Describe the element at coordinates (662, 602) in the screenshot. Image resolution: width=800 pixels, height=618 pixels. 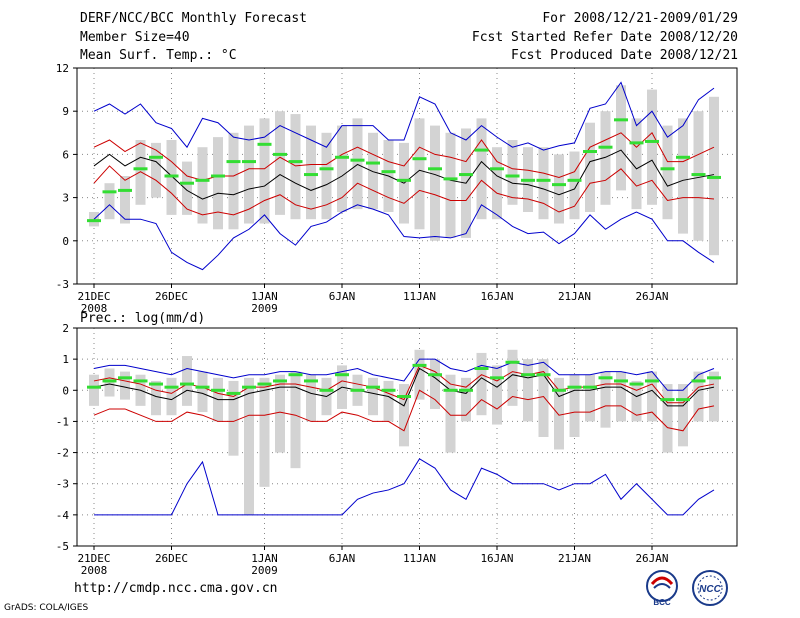
I see `svg-text: BCC` at that location.